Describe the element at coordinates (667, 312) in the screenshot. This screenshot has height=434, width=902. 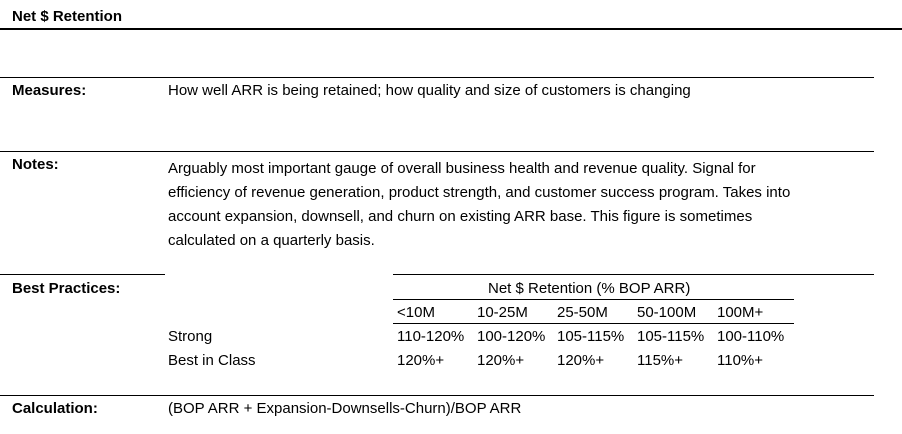
I see `column-header: 50-100M` at that location.